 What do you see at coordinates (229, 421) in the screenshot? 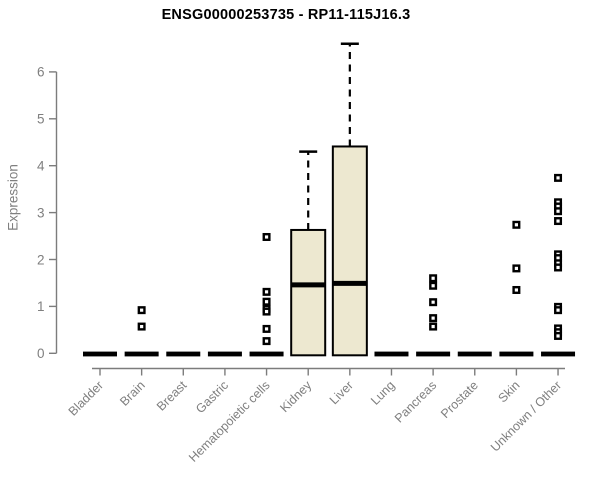
I see `x-tick-label: Hematopoietic cells` at bounding box center [229, 421].